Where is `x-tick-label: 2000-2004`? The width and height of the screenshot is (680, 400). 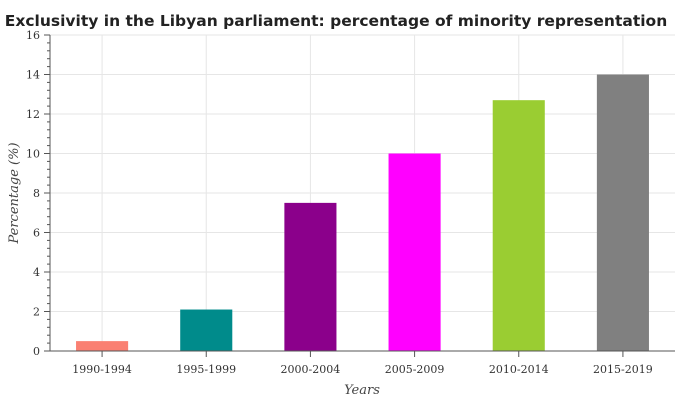 x-tick-label: 2000-2004 is located at coordinates (311, 369).